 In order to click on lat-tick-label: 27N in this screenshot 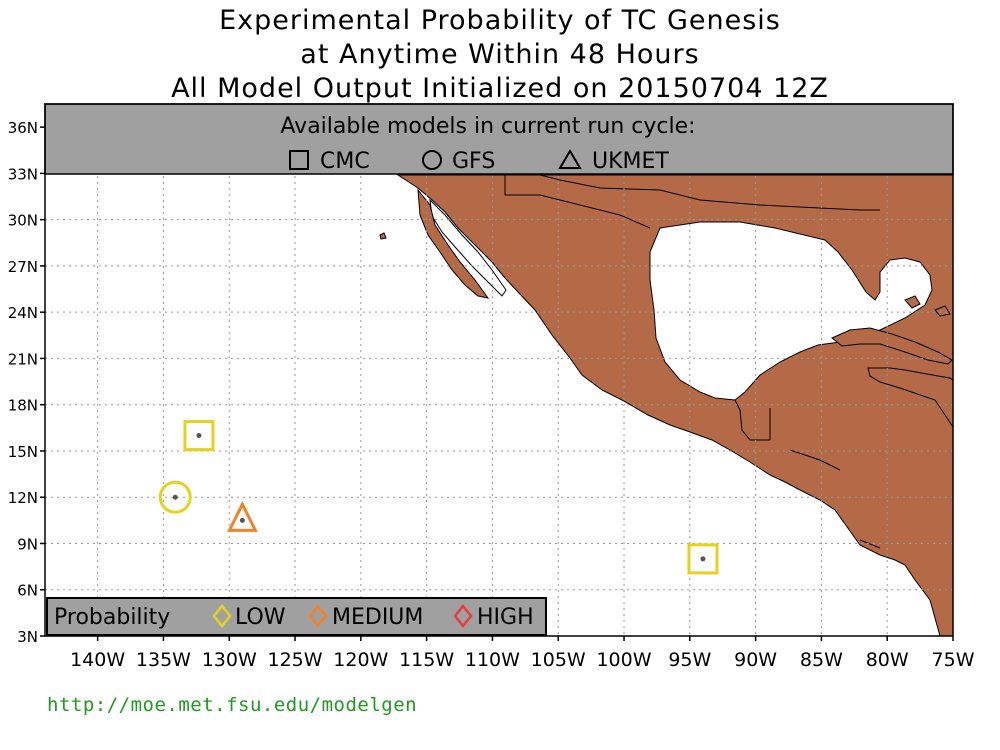, I will do `click(23, 267)`.